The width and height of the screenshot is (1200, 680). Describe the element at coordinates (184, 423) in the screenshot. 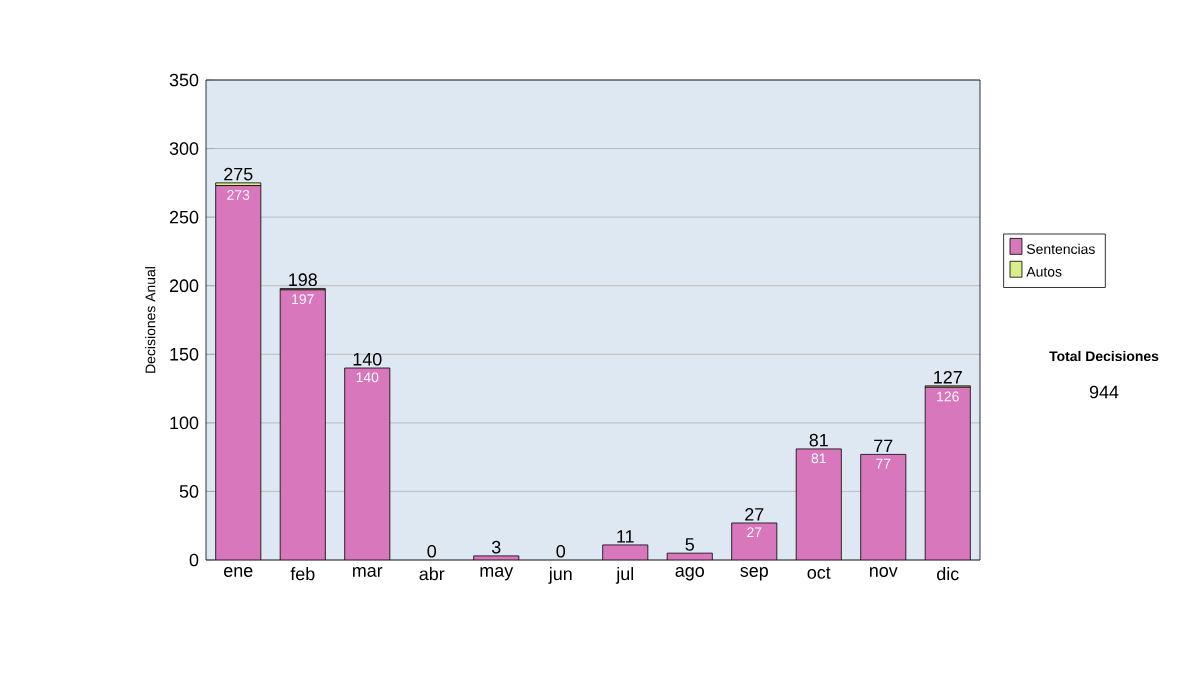

I see `y-tick-label: 100` at that location.